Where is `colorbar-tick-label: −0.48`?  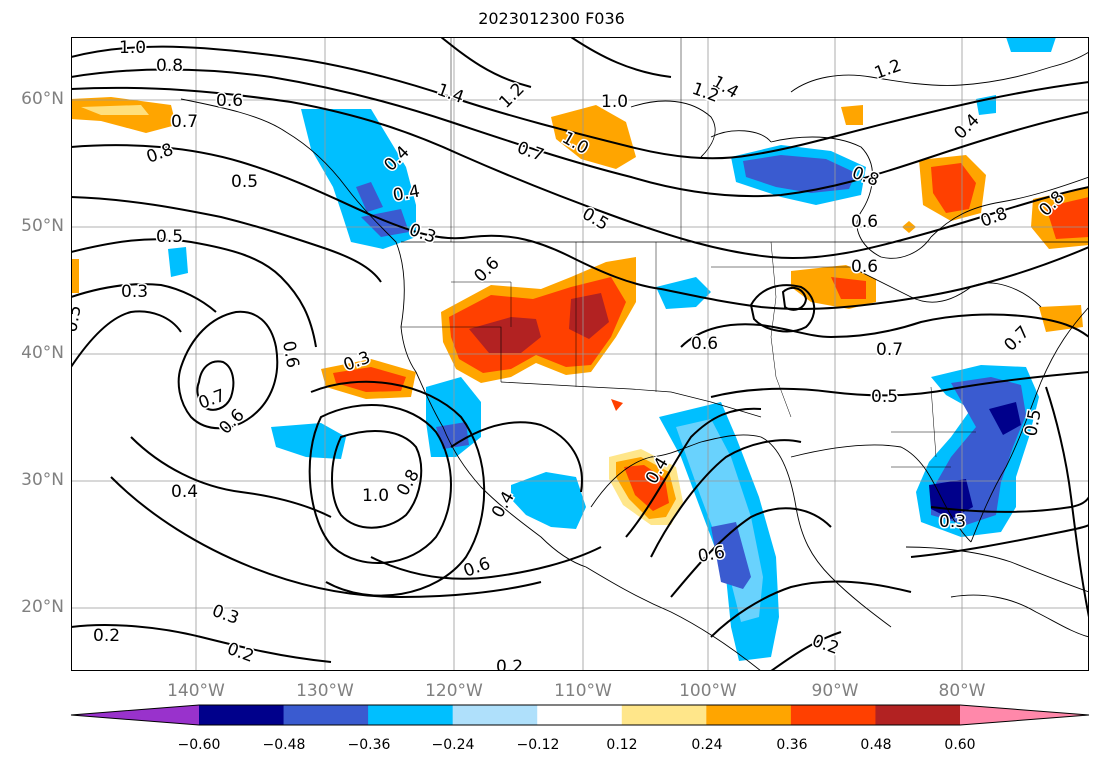
colorbar-tick-label: −0.48 is located at coordinates (284, 745).